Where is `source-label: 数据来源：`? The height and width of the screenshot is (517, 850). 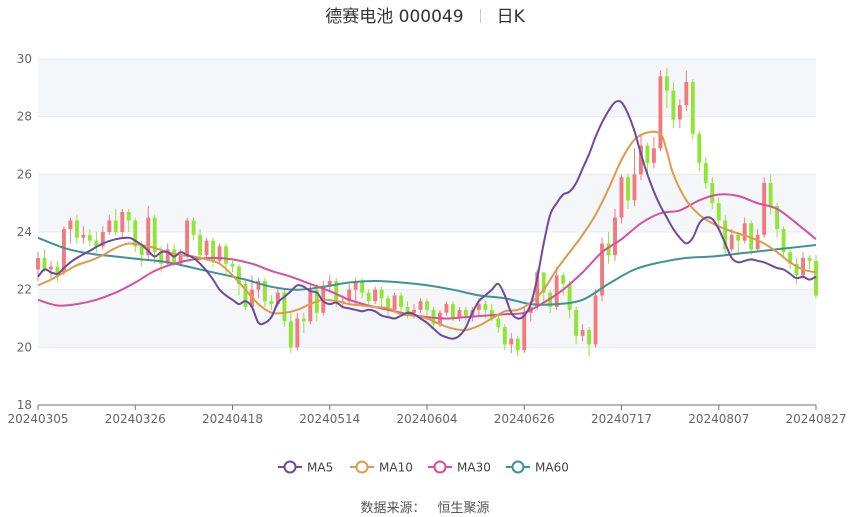 source-label: 数据来源： is located at coordinates (393, 508).